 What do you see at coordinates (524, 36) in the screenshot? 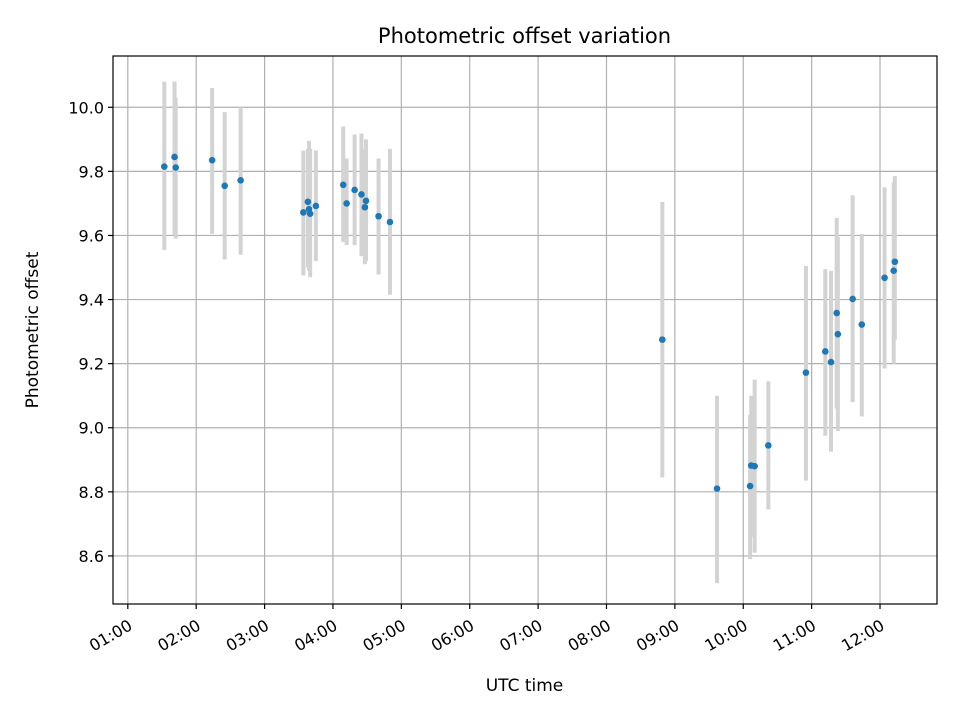
I see `chart-title: Photometric offset variation` at bounding box center [524, 36].